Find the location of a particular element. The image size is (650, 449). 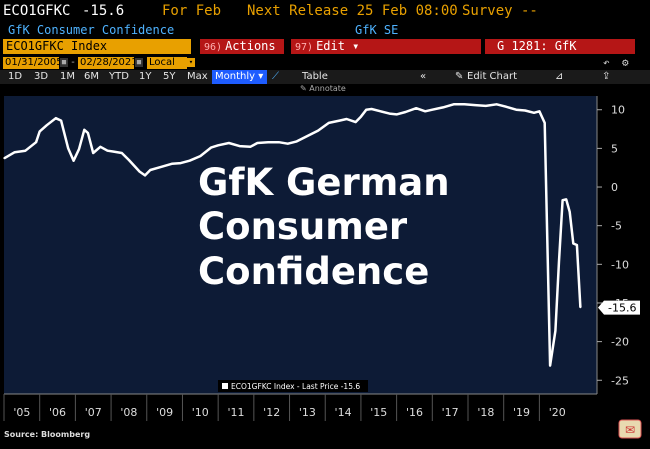

end-date-field: 02/28/2021 is located at coordinates (108, 63).